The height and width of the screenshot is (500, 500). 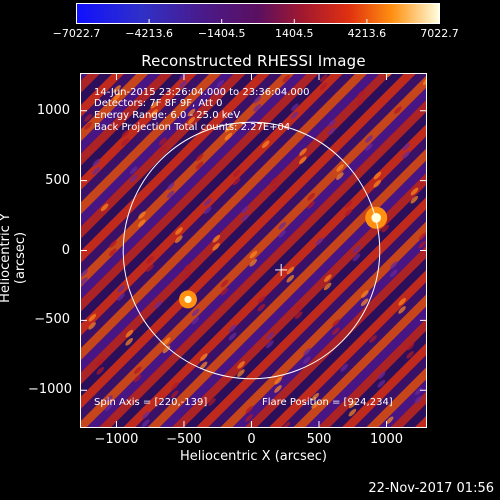 I want to click on colorbar-tick-label: 1404.5, so click(x=294, y=33).